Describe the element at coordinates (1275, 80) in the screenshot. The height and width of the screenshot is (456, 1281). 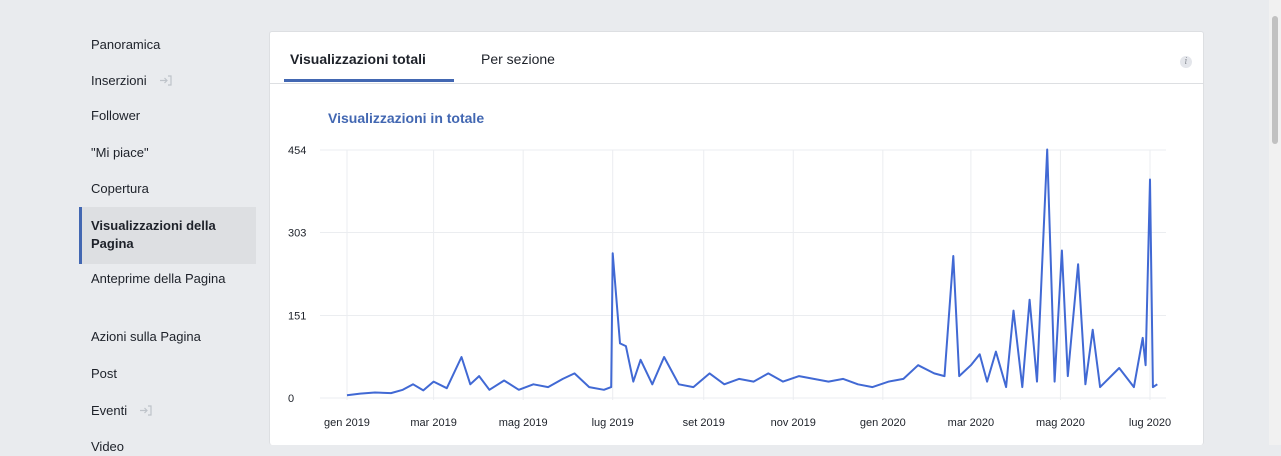
I see `scrollbar-thumb` at that location.